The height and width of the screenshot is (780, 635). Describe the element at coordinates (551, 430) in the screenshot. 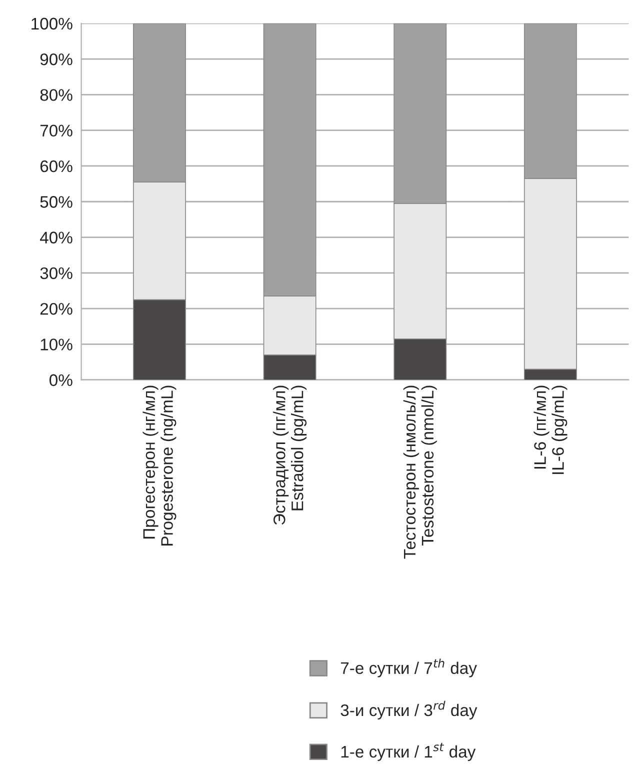

I see `x-tick-label: IL-6 (пг/мл) IL-6 (pg/mL)` at that location.